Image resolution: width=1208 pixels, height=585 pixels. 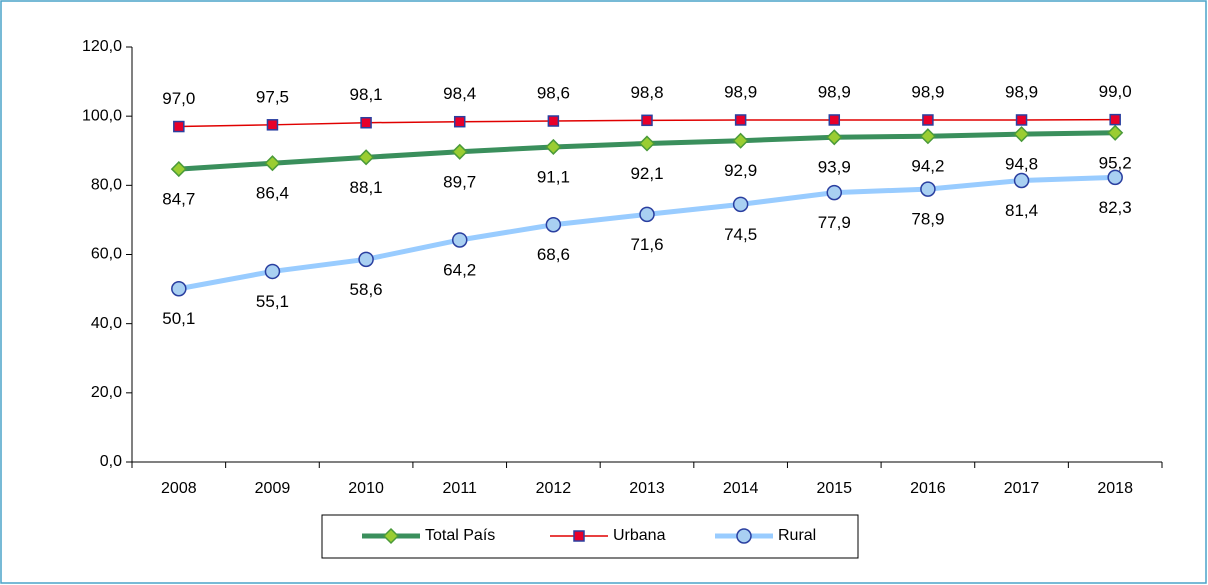 I want to click on legend-label: Rural, so click(x=797, y=535).